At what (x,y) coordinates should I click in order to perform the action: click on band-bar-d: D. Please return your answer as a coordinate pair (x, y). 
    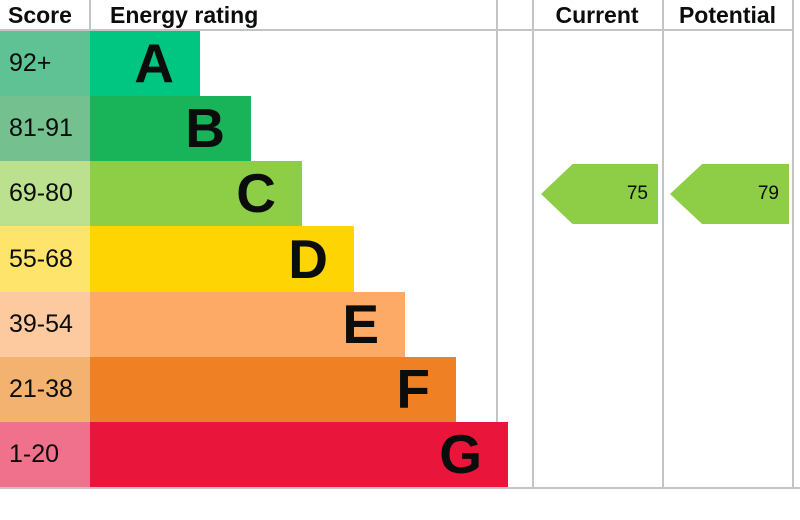
    Looking at the image, I should click on (222, 259).